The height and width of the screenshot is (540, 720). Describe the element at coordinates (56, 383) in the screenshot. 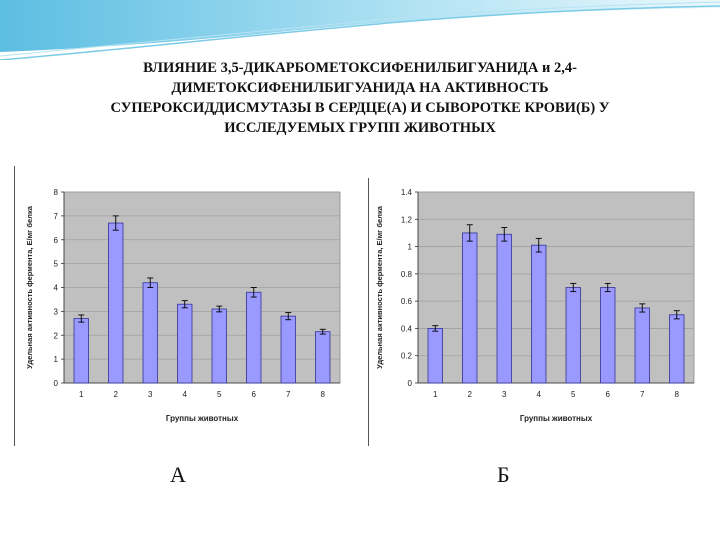

I see `chart-a-y-tick-label: 0` at that location.